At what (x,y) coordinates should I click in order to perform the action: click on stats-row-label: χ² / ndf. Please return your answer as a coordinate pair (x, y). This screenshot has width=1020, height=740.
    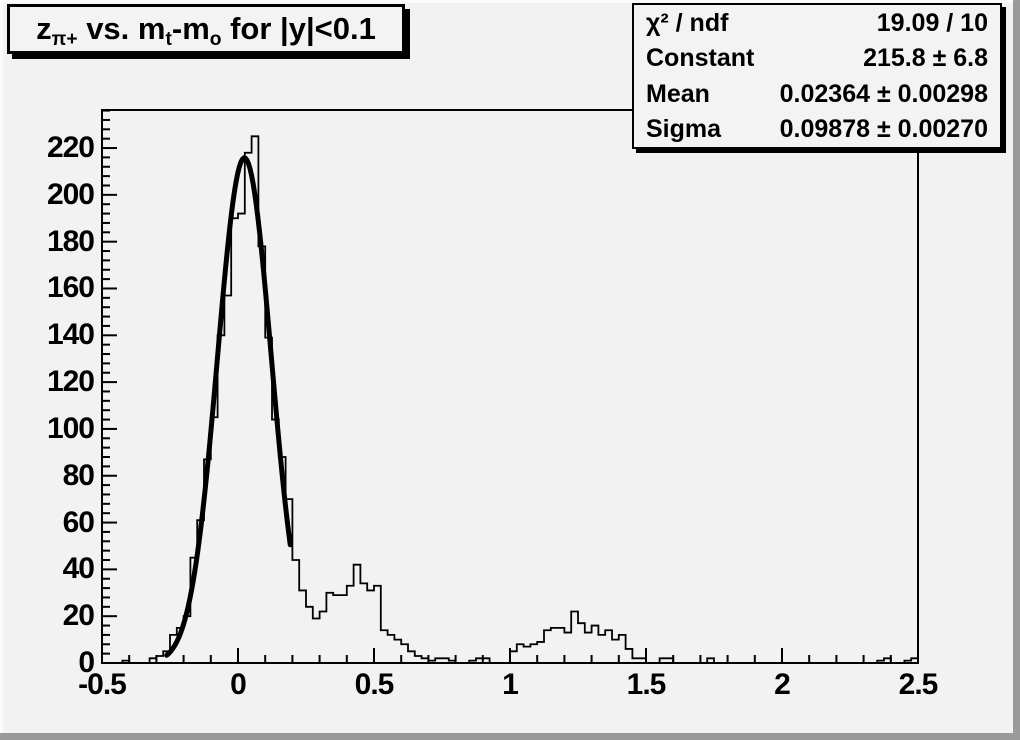
    Looking at the image, I should click on (687, 22).